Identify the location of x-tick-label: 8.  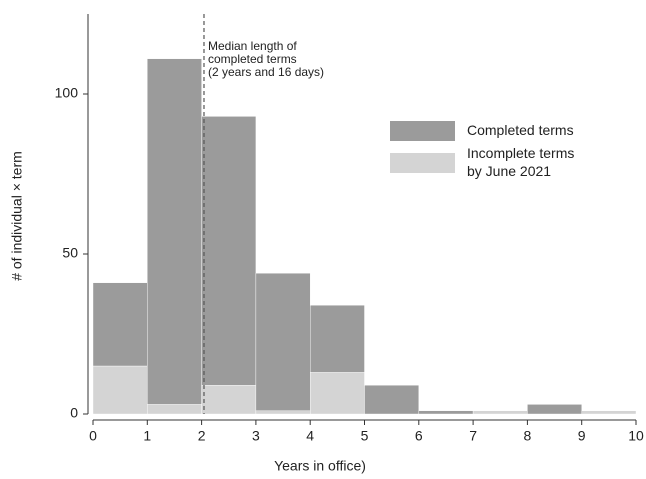
(528, 436).